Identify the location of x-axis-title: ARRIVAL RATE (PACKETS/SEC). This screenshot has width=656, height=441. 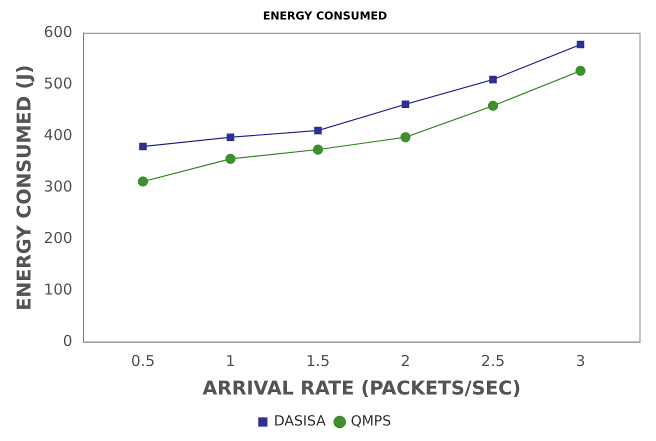
(361, 389).